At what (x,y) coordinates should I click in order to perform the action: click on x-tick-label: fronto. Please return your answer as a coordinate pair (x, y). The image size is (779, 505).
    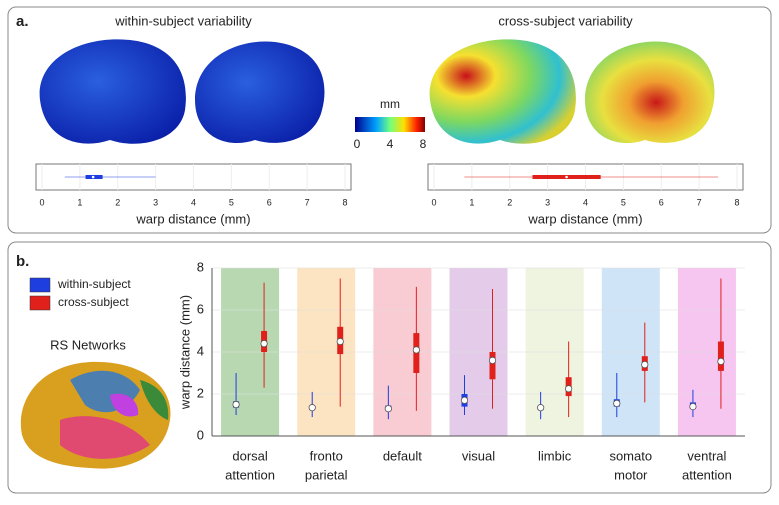
    Looking at the image, I should click on (326, 455).